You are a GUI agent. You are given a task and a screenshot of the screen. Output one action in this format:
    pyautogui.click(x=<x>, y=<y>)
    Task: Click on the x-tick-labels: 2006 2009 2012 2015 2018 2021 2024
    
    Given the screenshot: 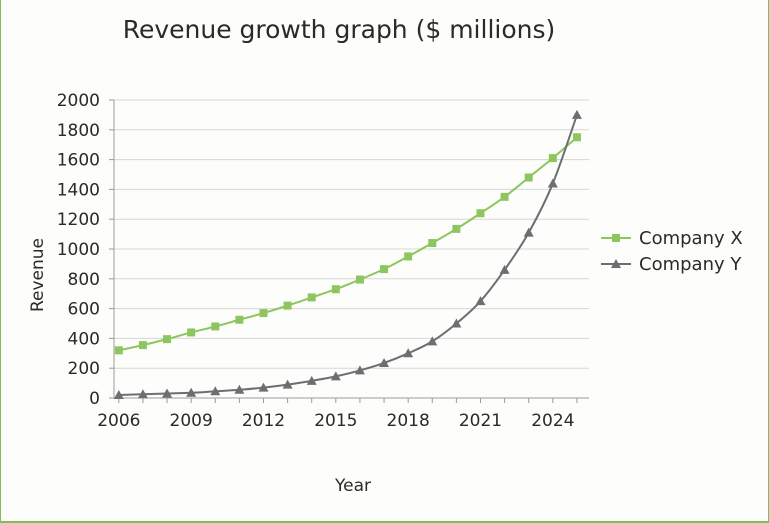 What is the action you would take?
    pyautogui.click(x=335, y=421)
    